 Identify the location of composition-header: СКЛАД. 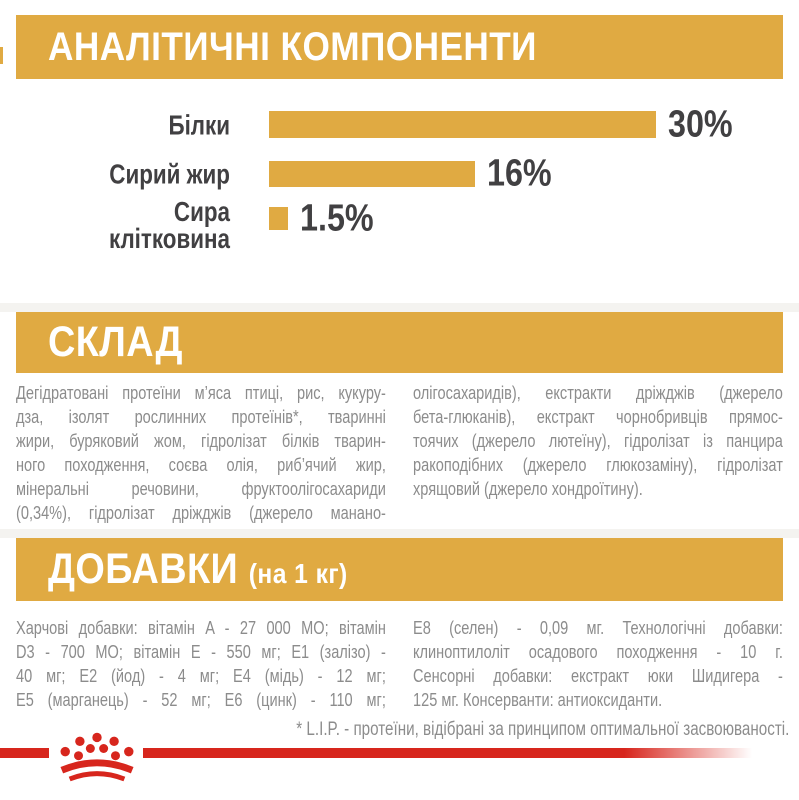
(399, 342).